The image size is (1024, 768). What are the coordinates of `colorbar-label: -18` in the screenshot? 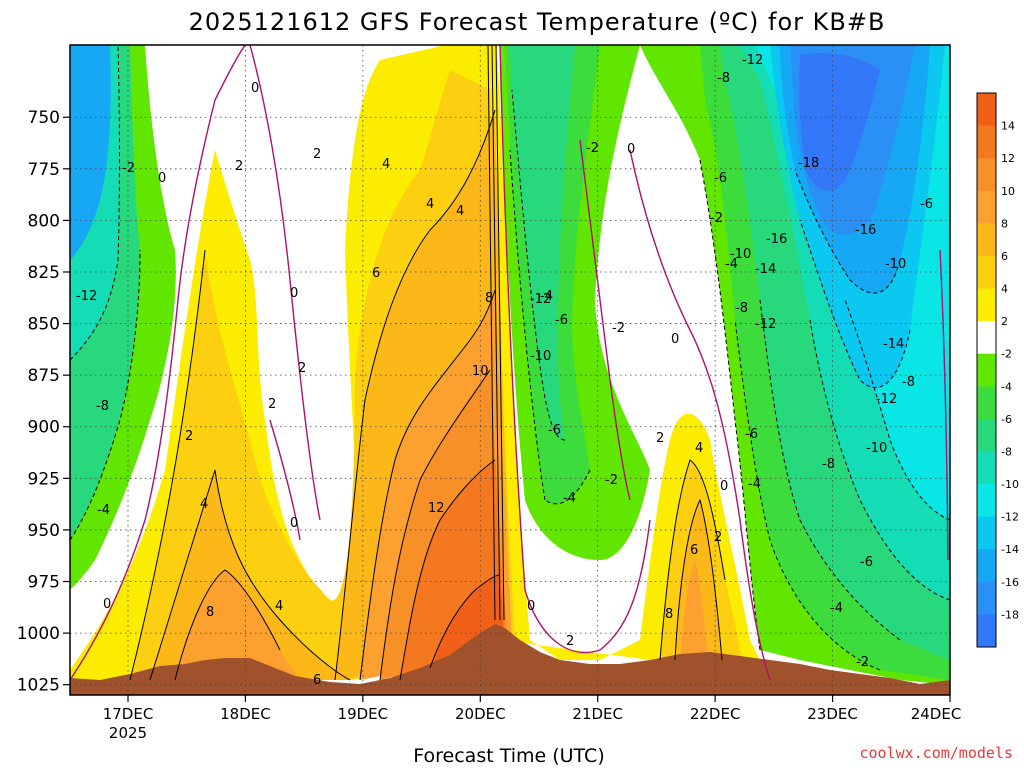 It's located at (1010, 614).